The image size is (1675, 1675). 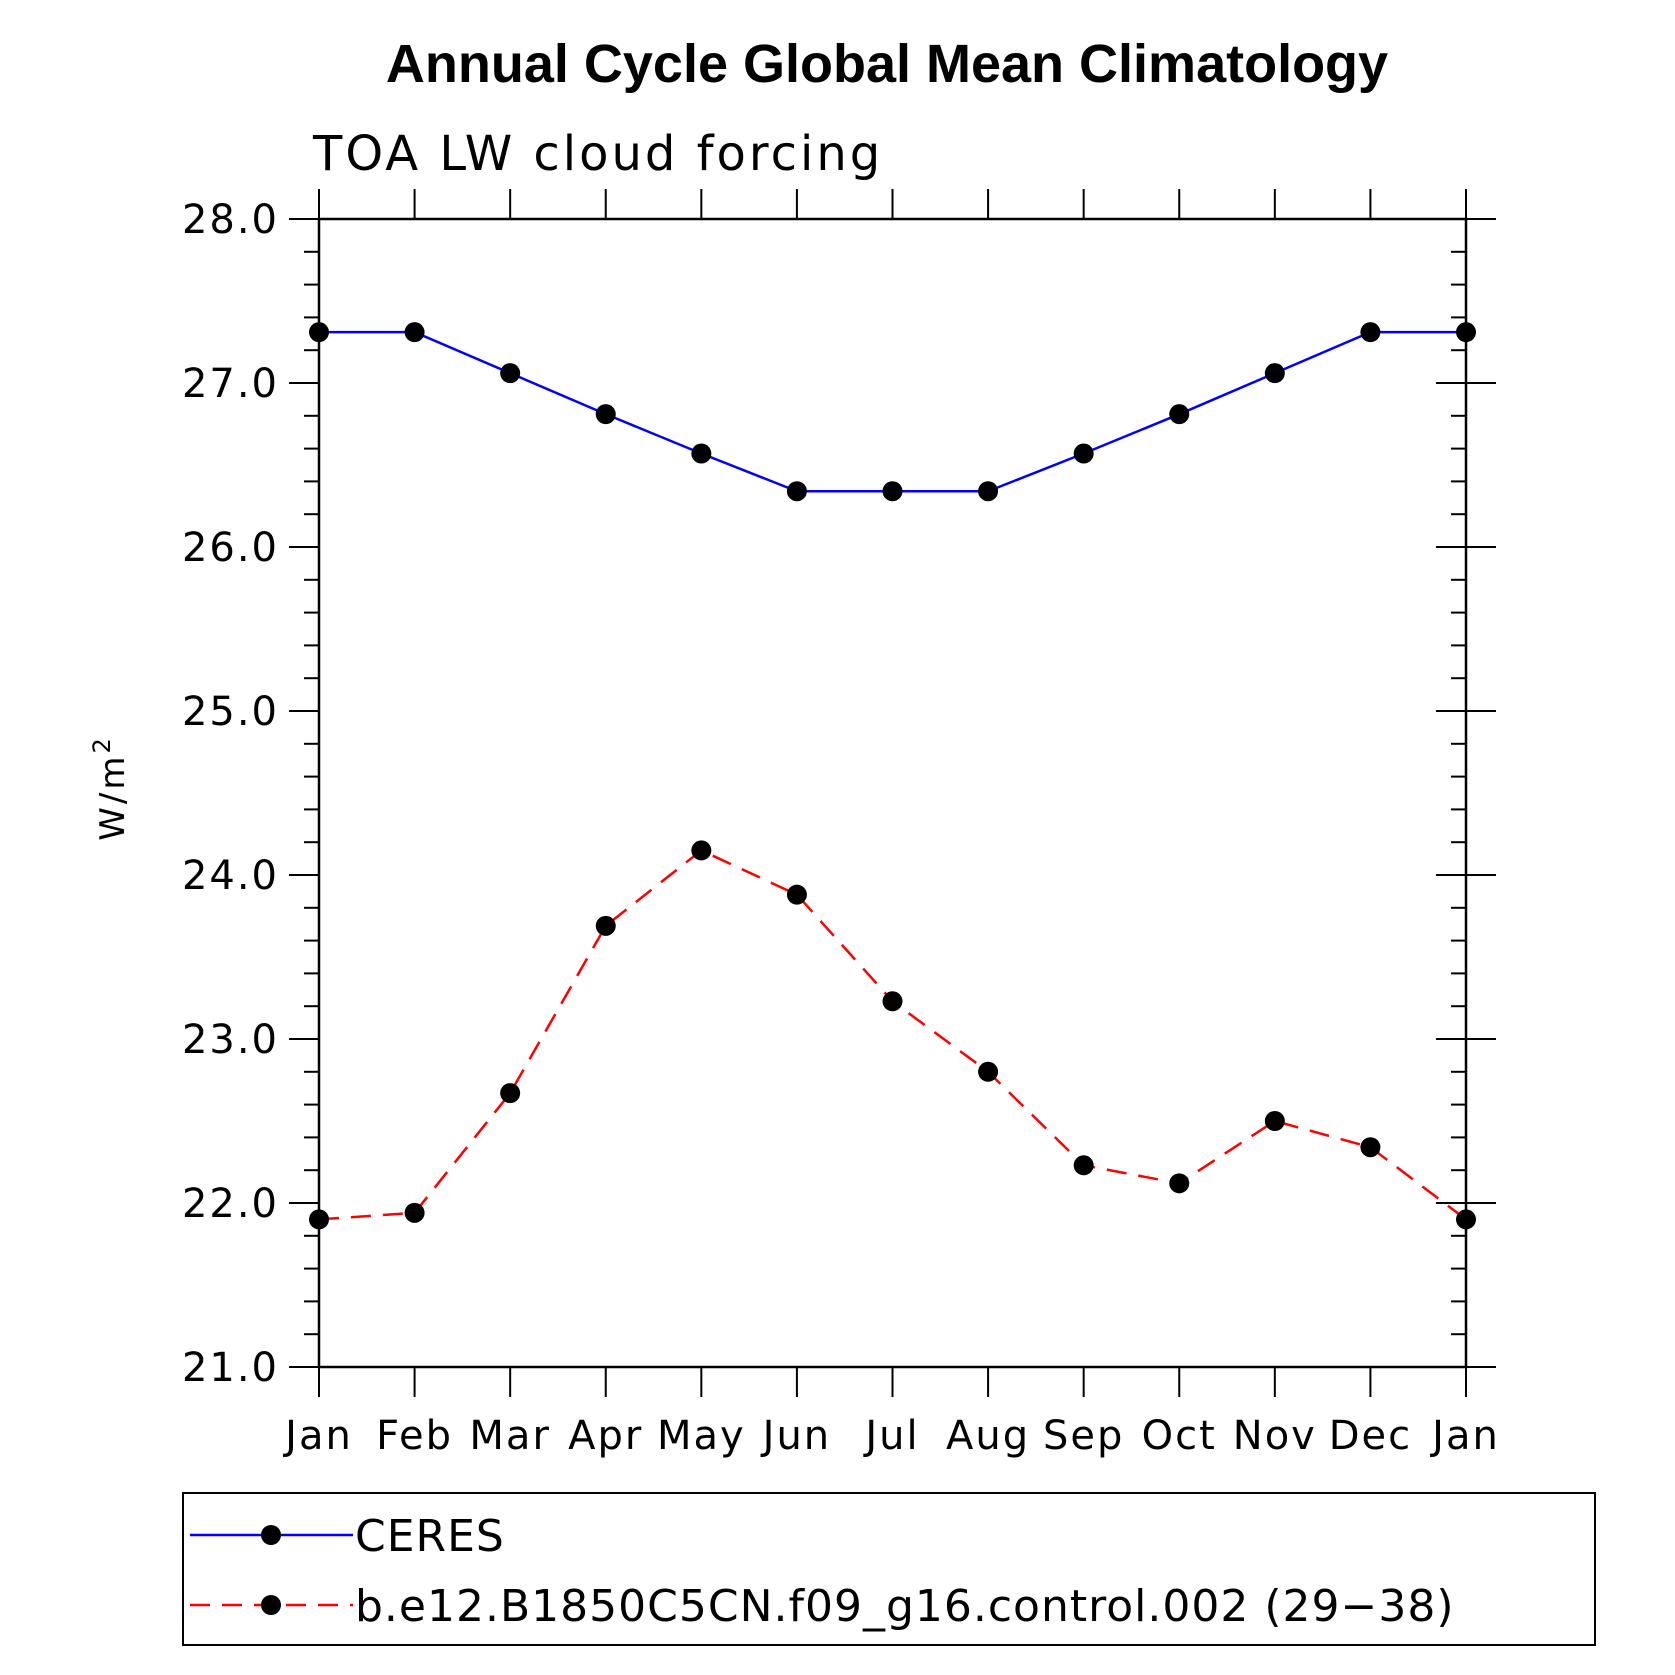 What do you see at coordinates (988, 1436) in the screenshot?
I see `x-tick-label: Aug` at bounding box center [988, 1436].